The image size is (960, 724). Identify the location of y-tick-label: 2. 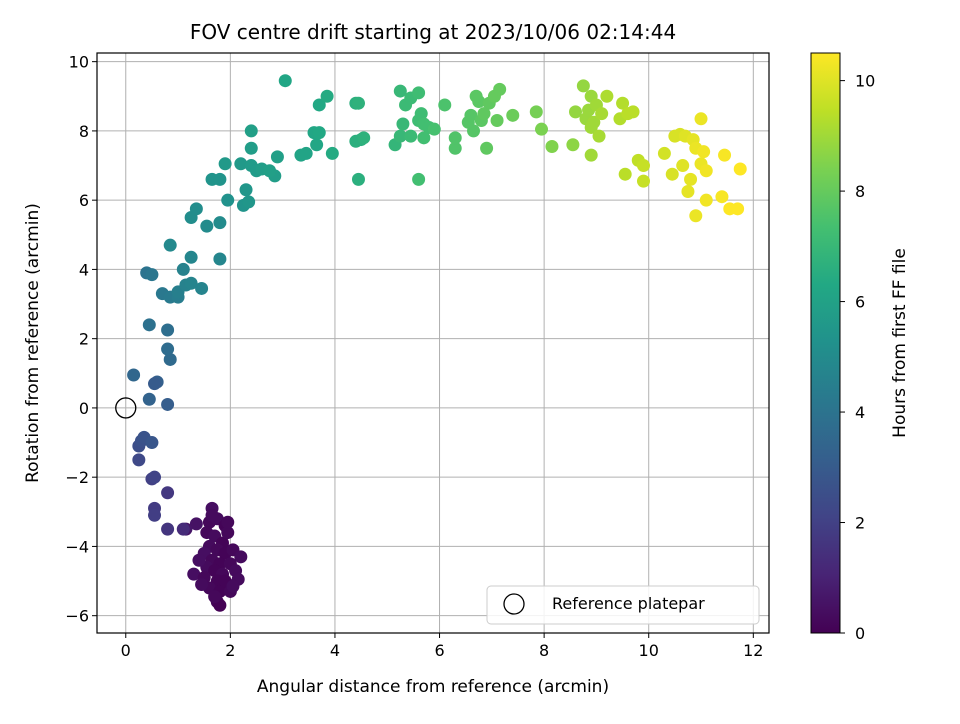
(84, 339).